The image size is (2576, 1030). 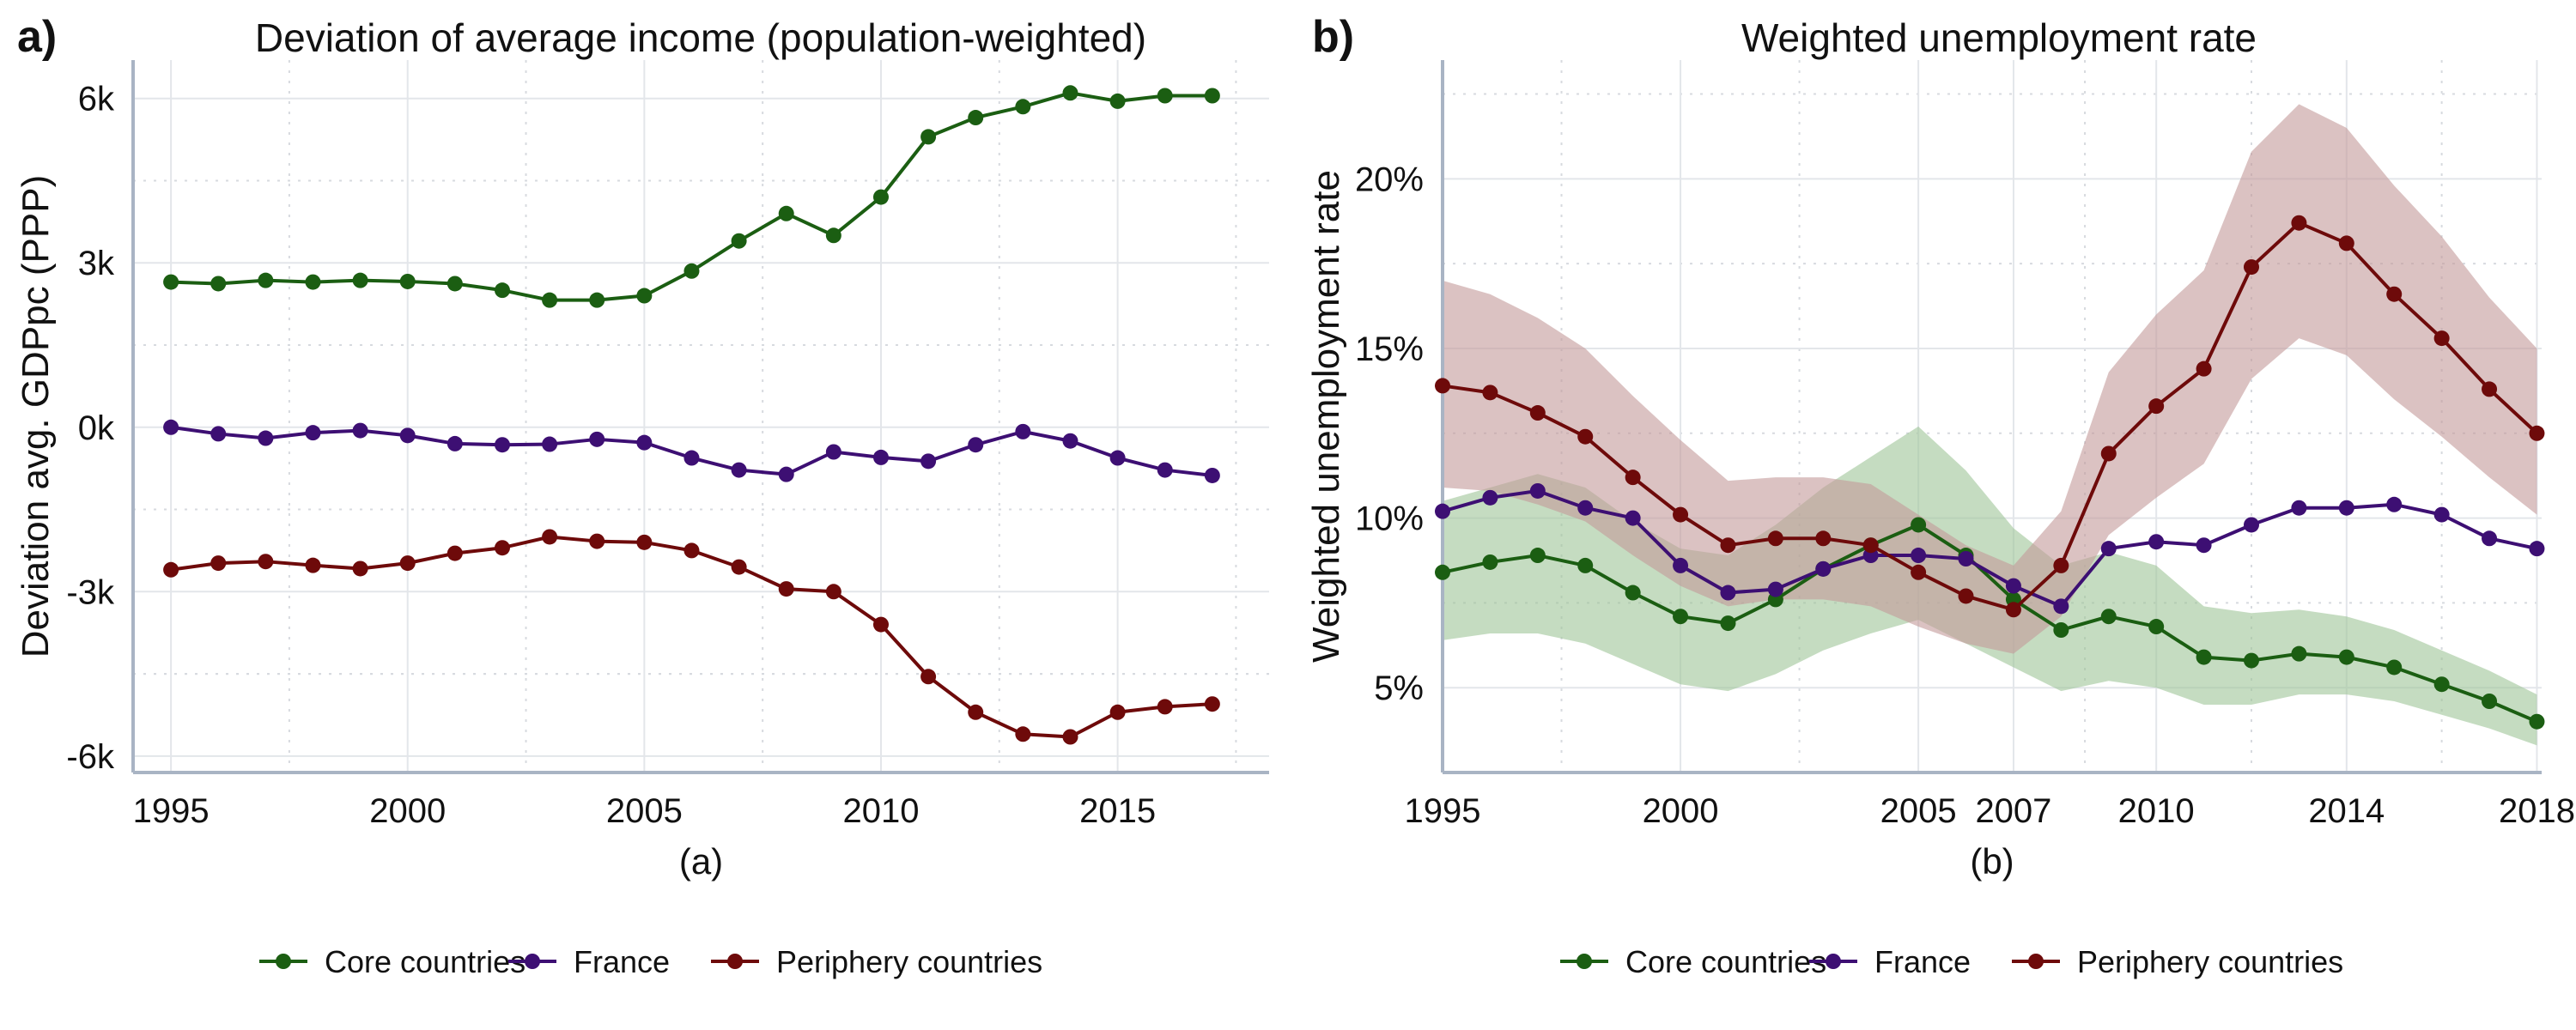 I want to click on legend-item-france: France, so click(x=1890, y=961).